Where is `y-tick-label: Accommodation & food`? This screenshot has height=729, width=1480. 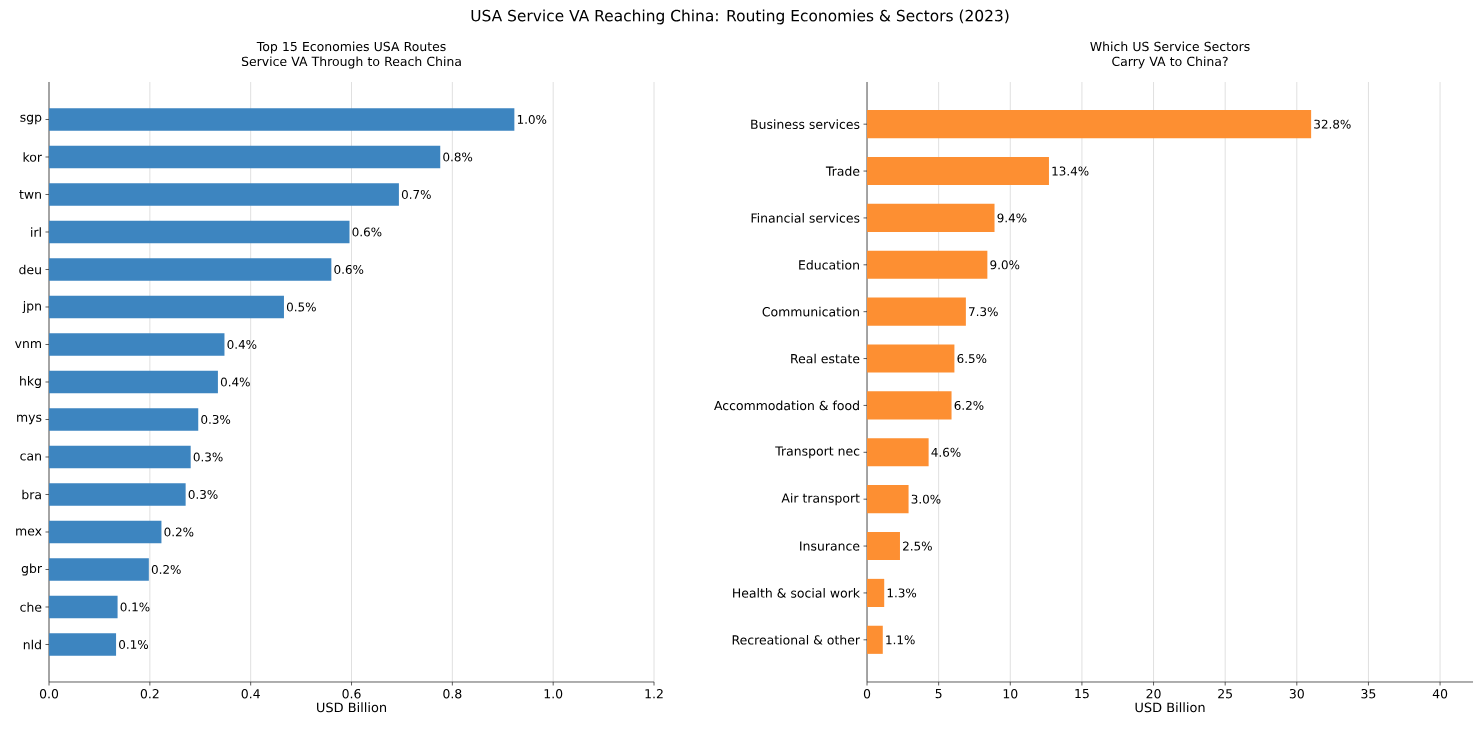
y-tick-label: Accommodation & food is located at coordinates (786, 405).